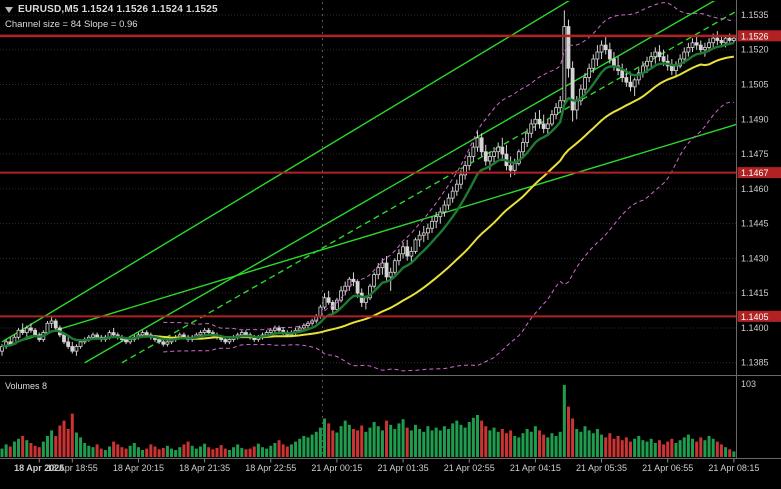 This screenshot has height=489, width=781. Describe the element at coordinates (755, 173) in the screenshot. I see `svg-text: 1.1467` at that location.